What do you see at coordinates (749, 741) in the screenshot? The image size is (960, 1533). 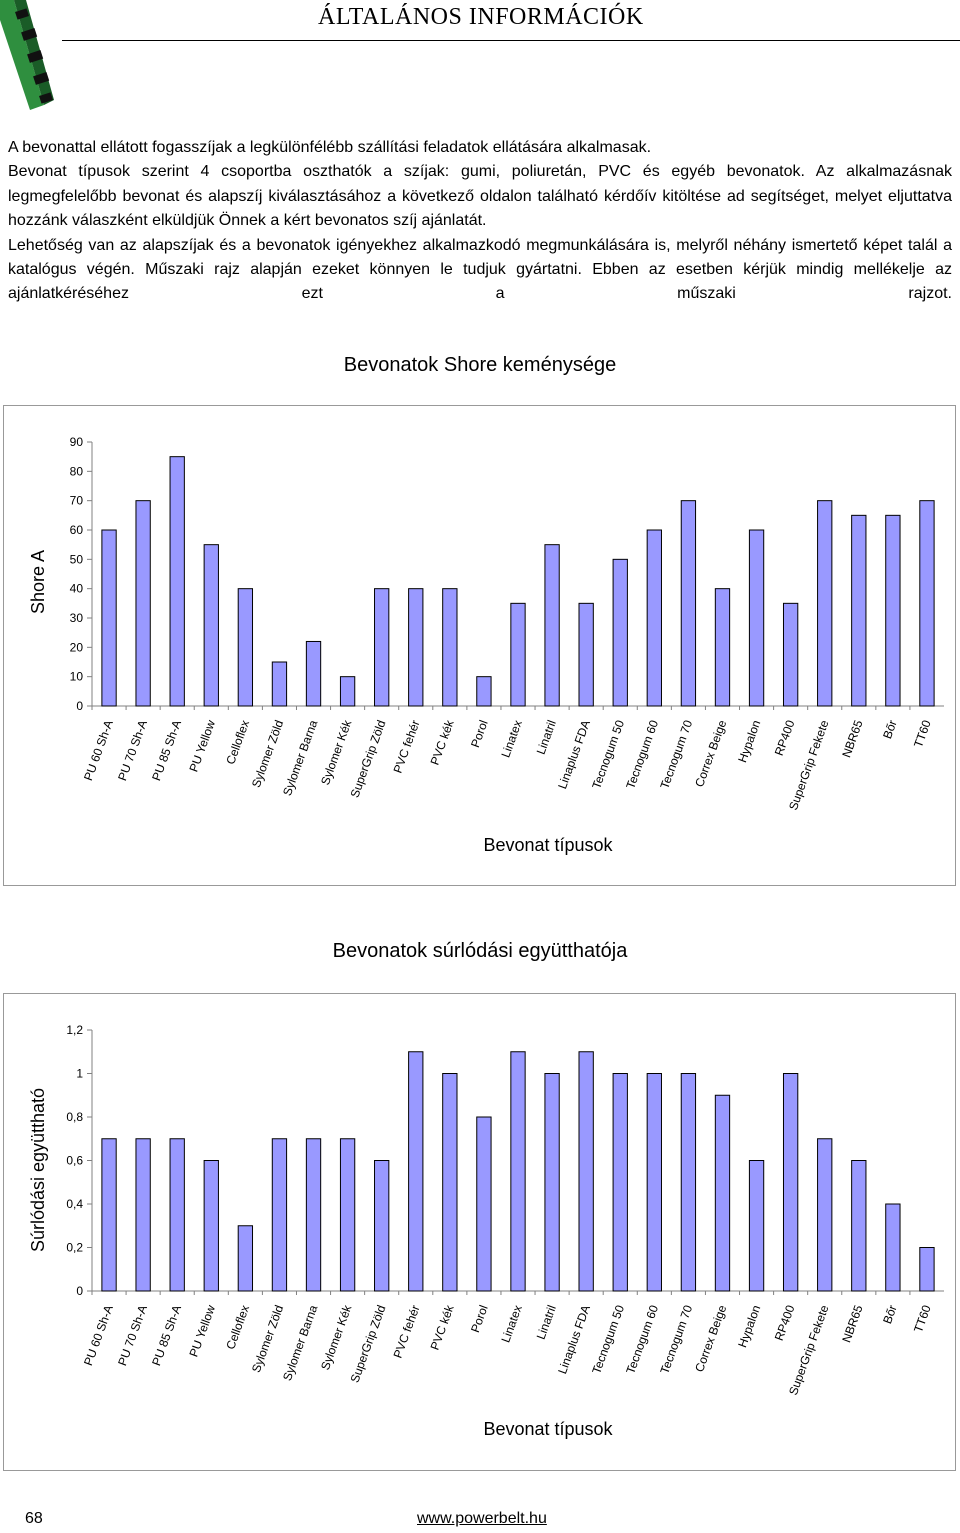 I see `x-tick-label: Hypalon` at bounding box center [749, 741].